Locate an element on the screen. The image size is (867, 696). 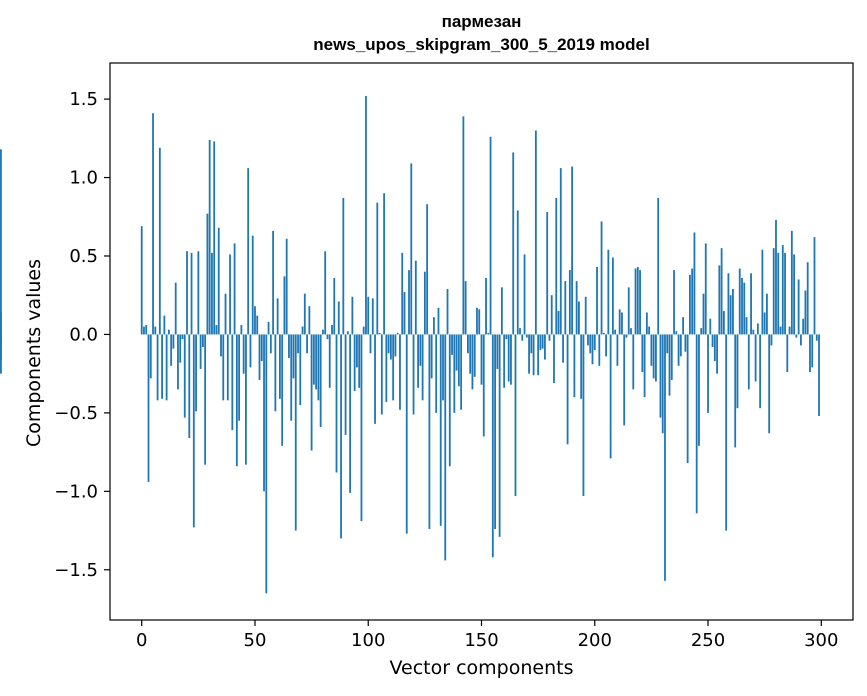
x-tick-label: 200 is located at coordinates (595, 640).